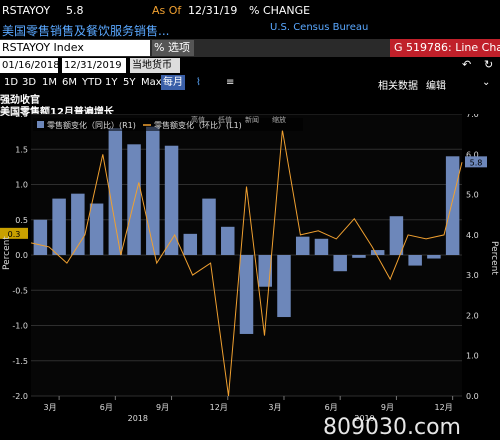 The height and width of the screenshot is (440, 500). I want to click on header-row-2: 美国零售销售及餐饮服务销售... U.S. Census Bureau, so click(250, 29).